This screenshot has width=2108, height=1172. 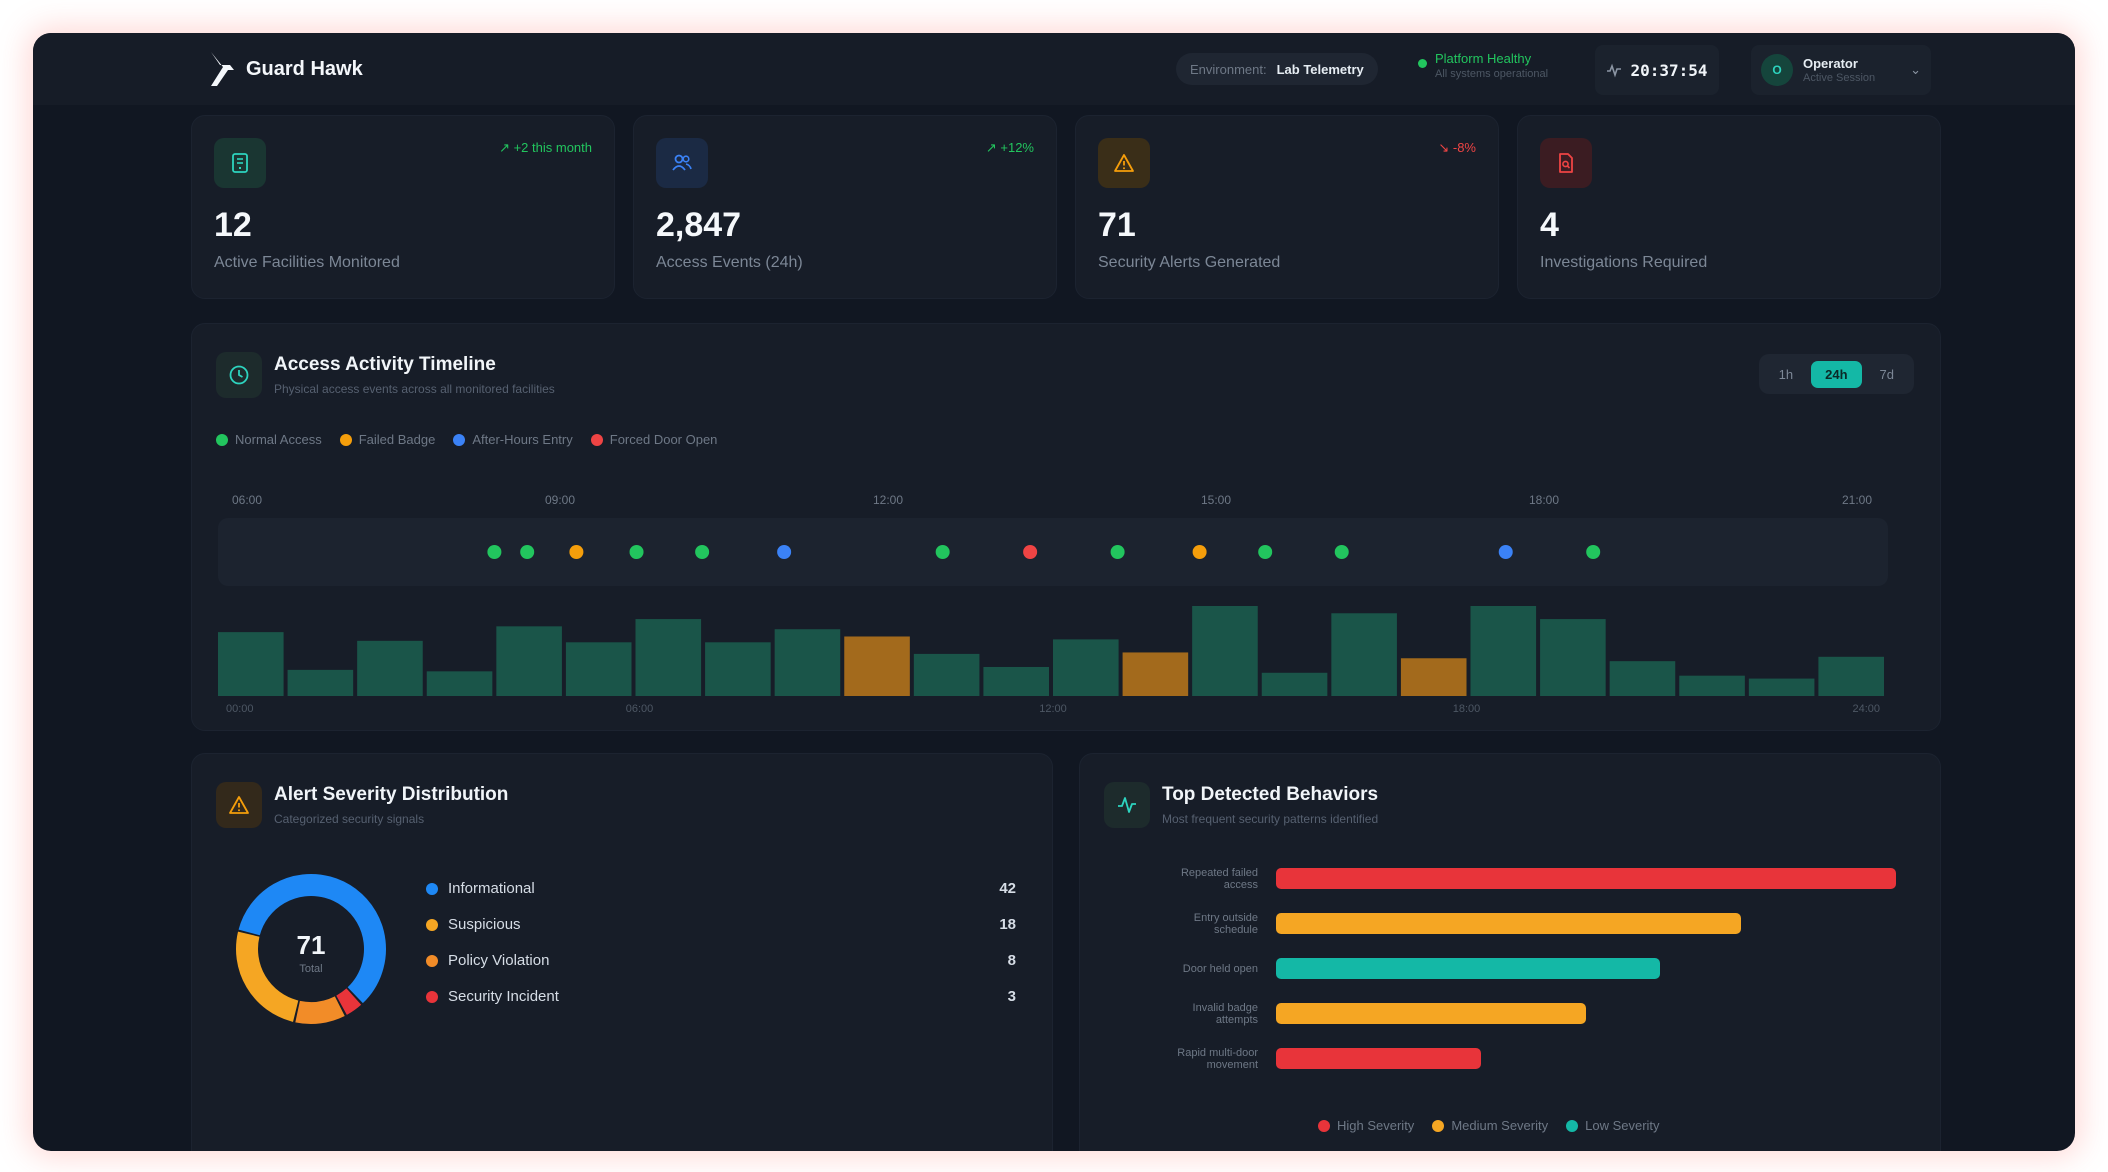 I want to click on stat-label: Active Facilities Monitored, so click(x=307, y=262).